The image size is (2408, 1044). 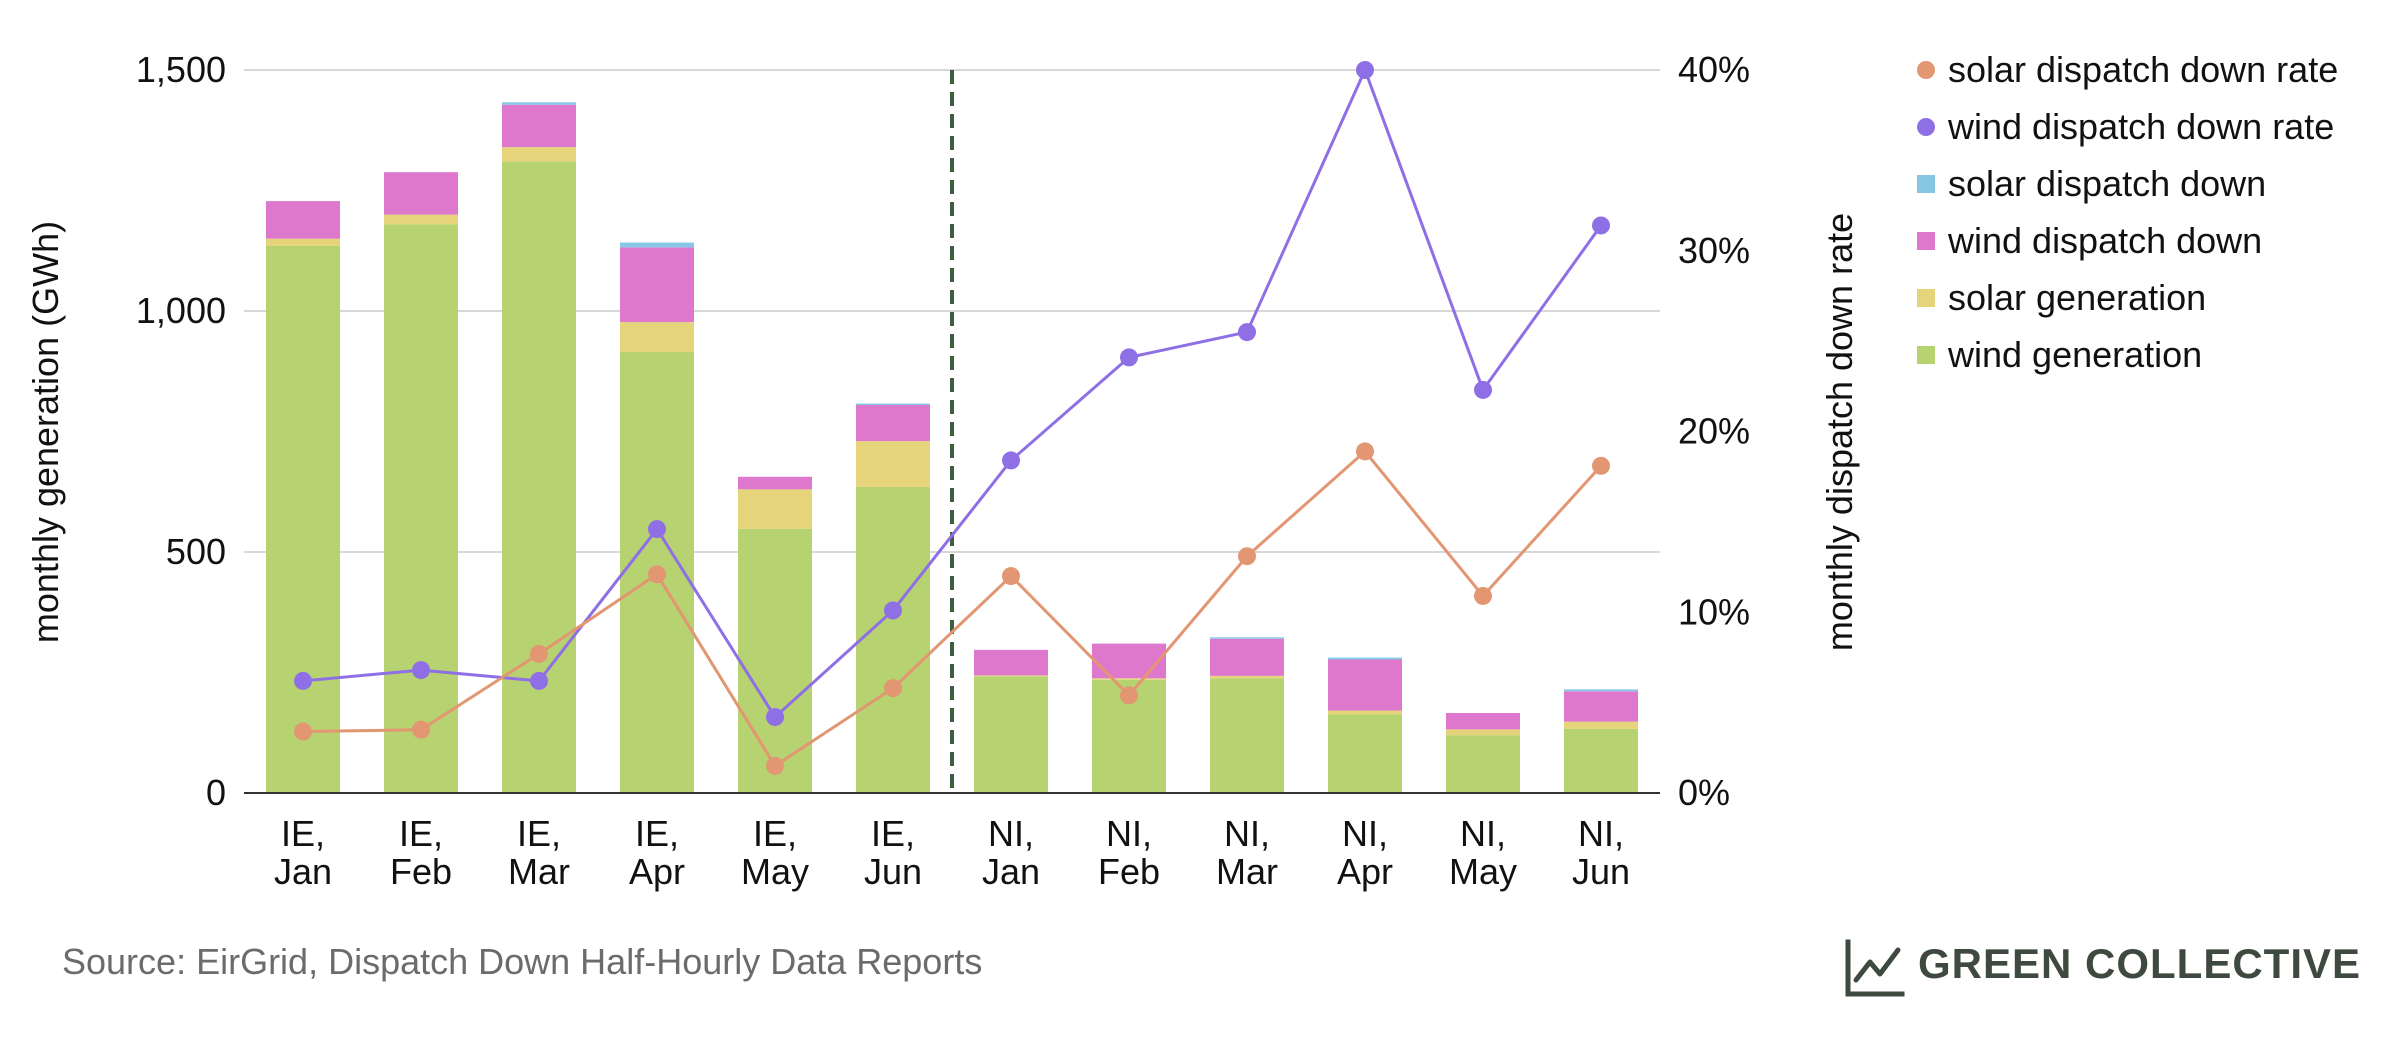 What do you see at coordinates (1704, 792) in the screenshot?
I see `y2-tick-label: 0%` at bounding box center [1704, 792].